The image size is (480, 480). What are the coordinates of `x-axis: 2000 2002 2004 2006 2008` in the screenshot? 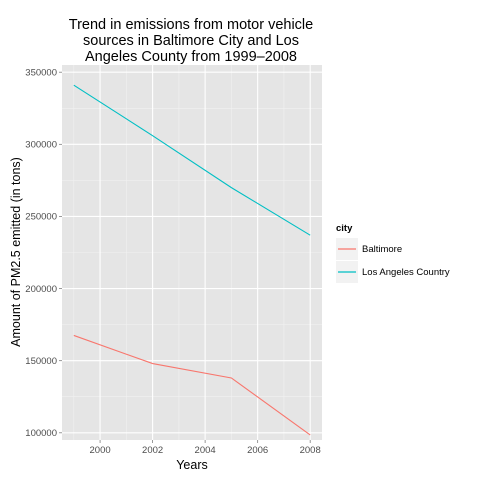 It's located at (205, 448).